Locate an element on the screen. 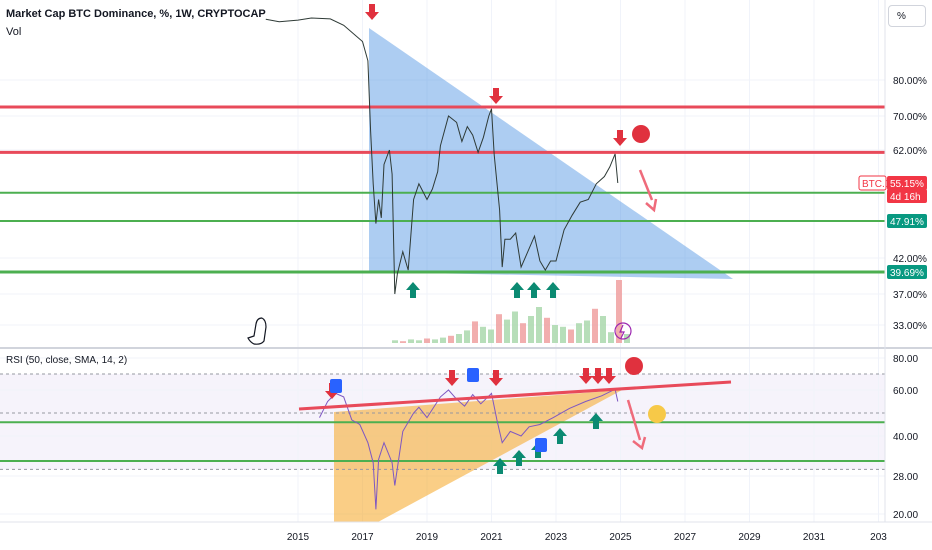 The image size is (932, 550). countdown-tag-bg is located at coordinates (907, 196).